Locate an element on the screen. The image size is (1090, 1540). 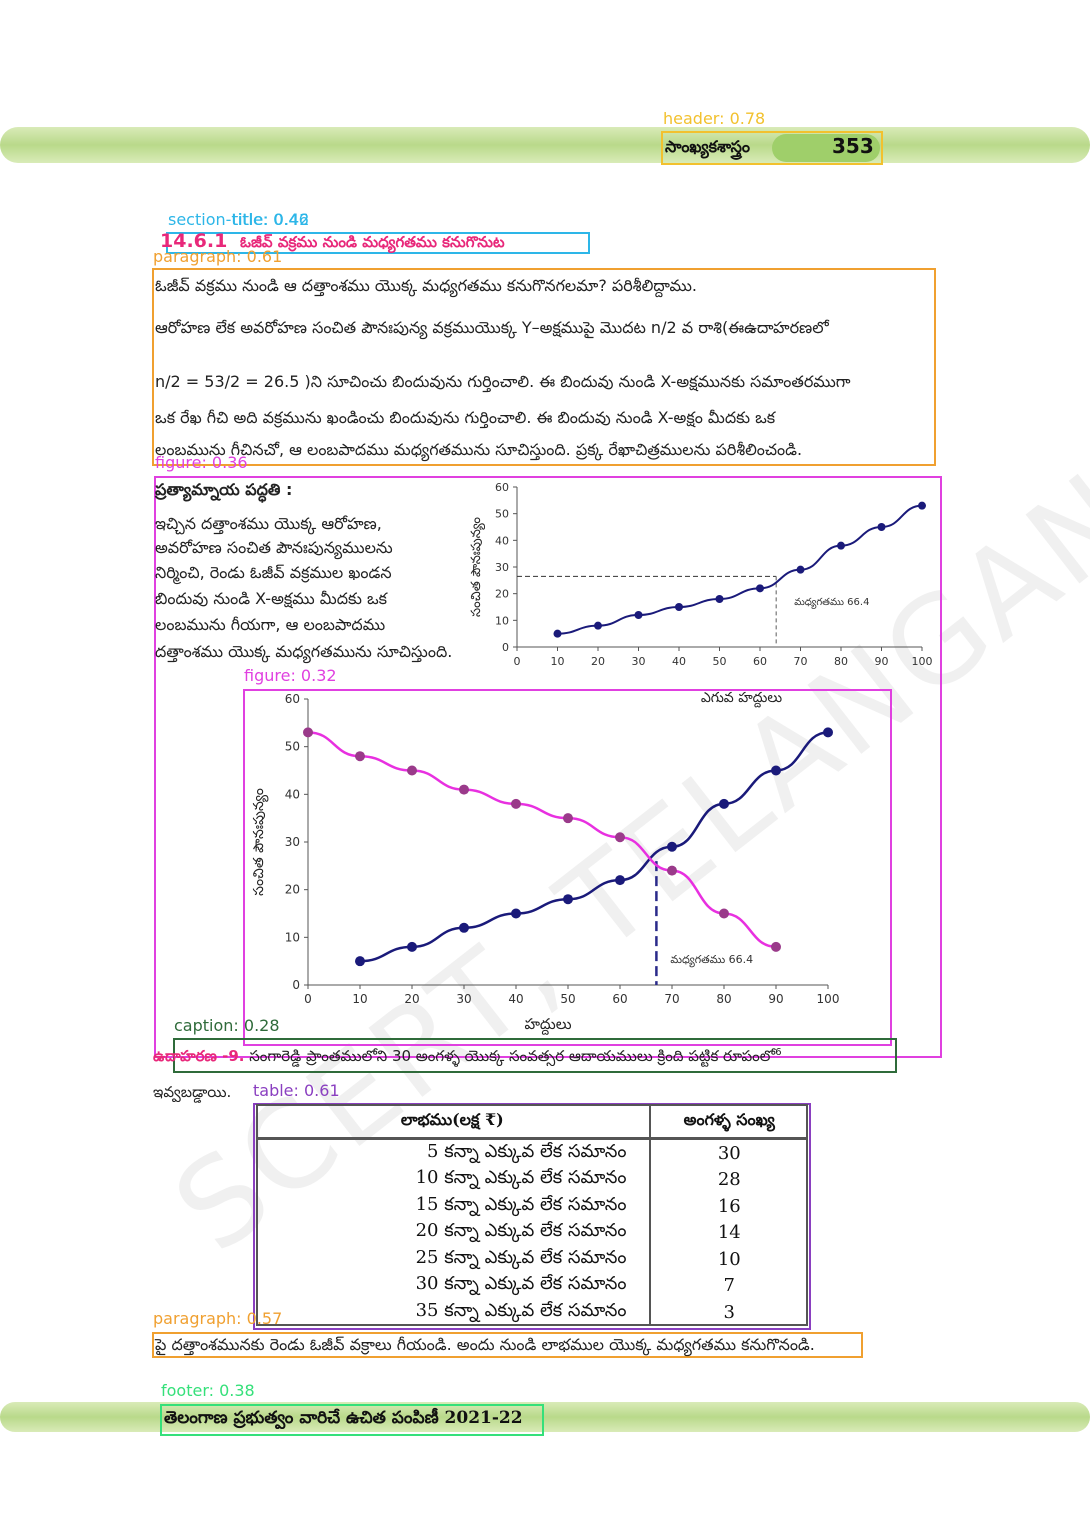
header-pill is located at coordinates (826, 148).